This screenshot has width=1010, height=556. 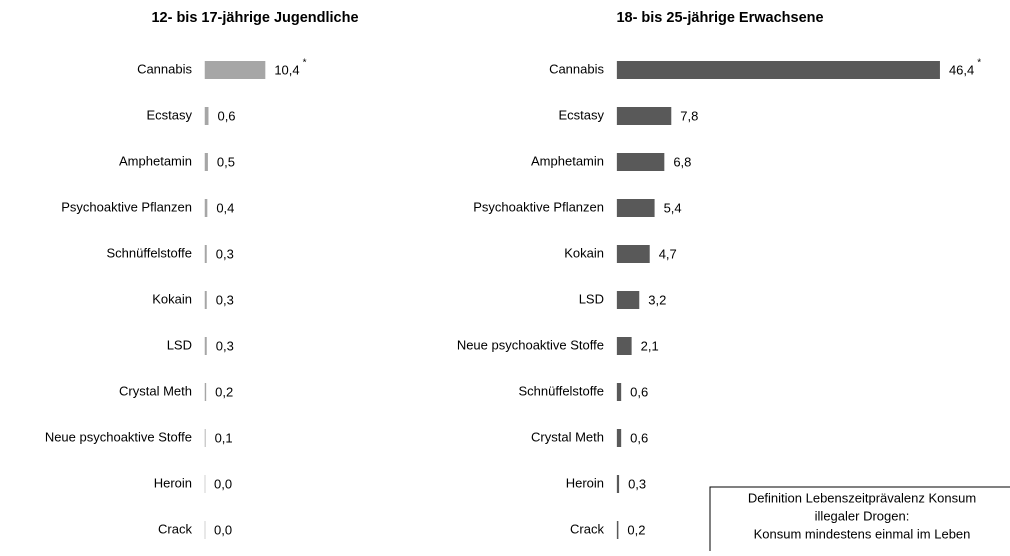 What do you see at coordinates (650, 345) in the screenshot?
I see `value-label: 2,1` at bounding box center [650, 345].